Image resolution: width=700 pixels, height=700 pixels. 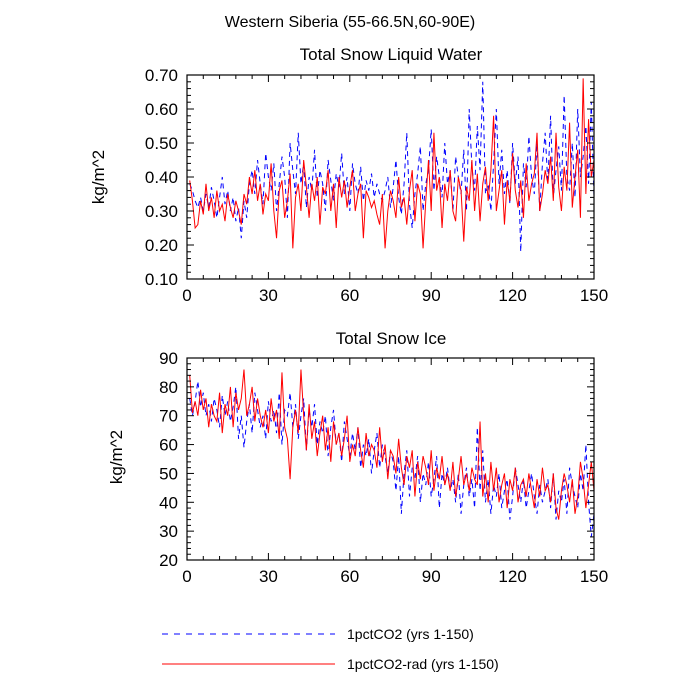 I want to click on legend-label-1pctco2: 1pctCO2 (yrs 1-150), so click(x=410, y=634).